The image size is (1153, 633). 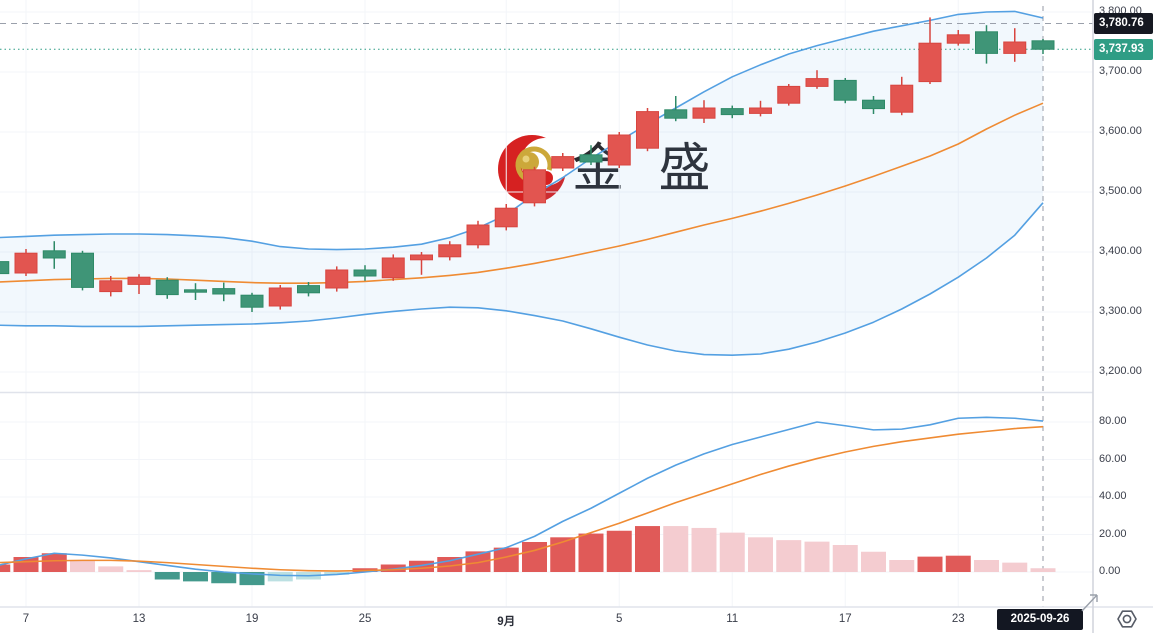 I want to click on time-axis-label: 23, so click(x=958, y=619).